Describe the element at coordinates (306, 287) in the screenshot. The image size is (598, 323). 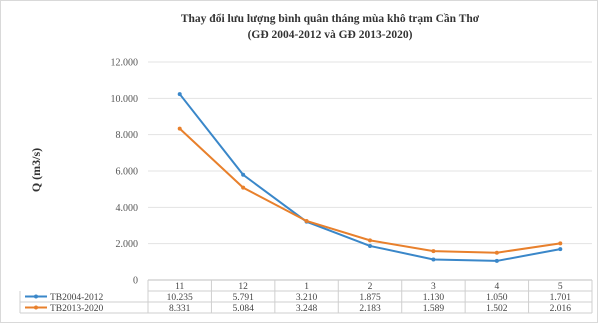
I see `x-tick-label: 1` at that location.